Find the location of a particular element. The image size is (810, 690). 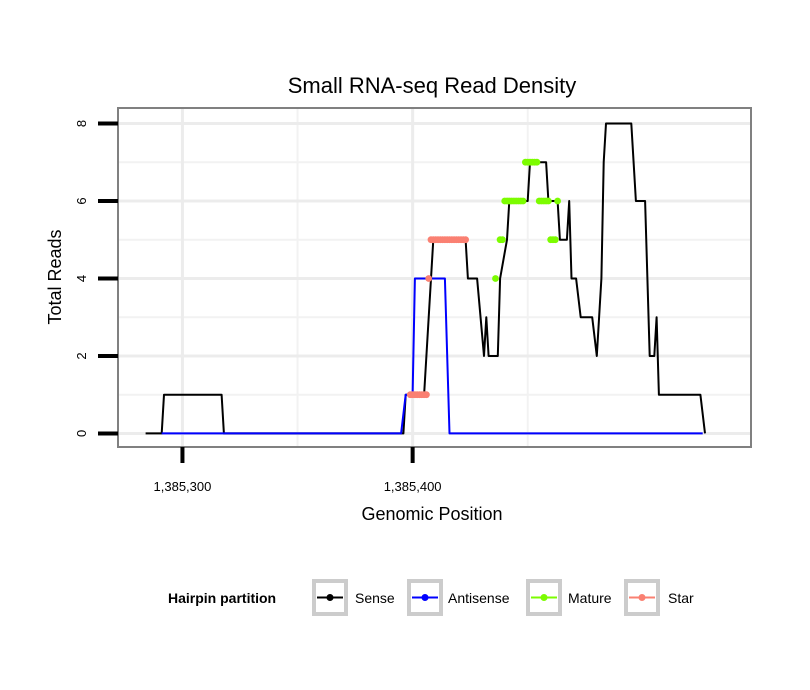

legend-item-sense: Sense is located at coordinates (353, 597).